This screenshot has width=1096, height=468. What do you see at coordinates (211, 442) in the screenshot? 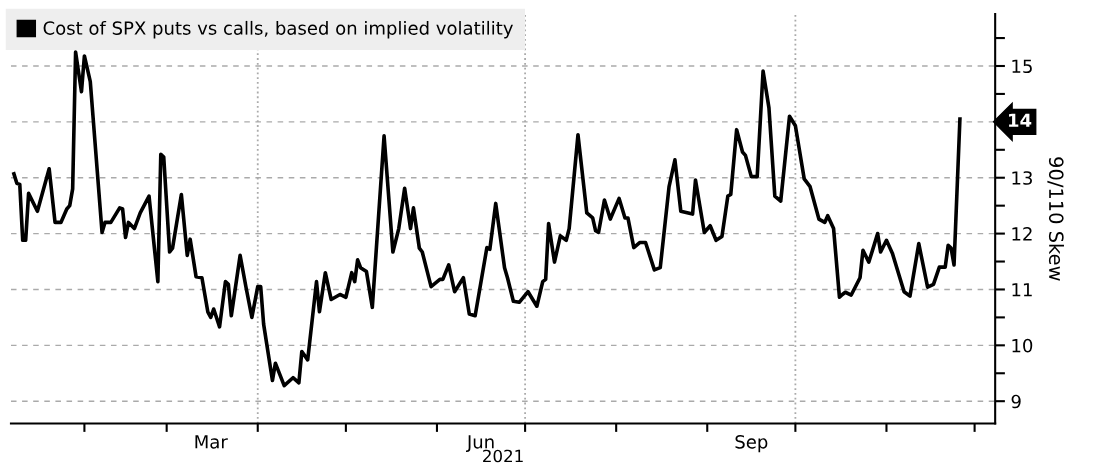
I see `x-tick-label: Mar` at bounding box center [211, 442].